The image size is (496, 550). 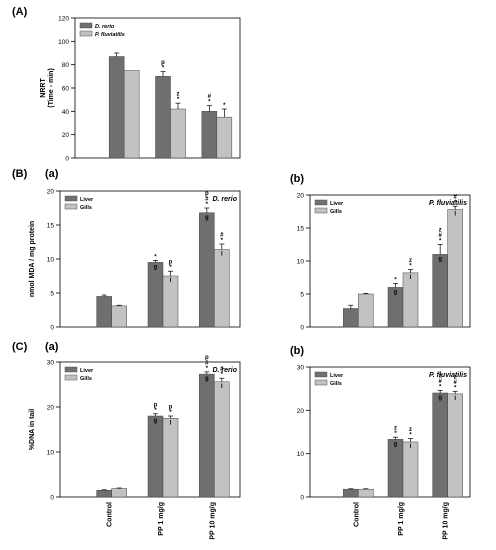 I want to click on y-tick-label: 80, so click(x=66, y=65).